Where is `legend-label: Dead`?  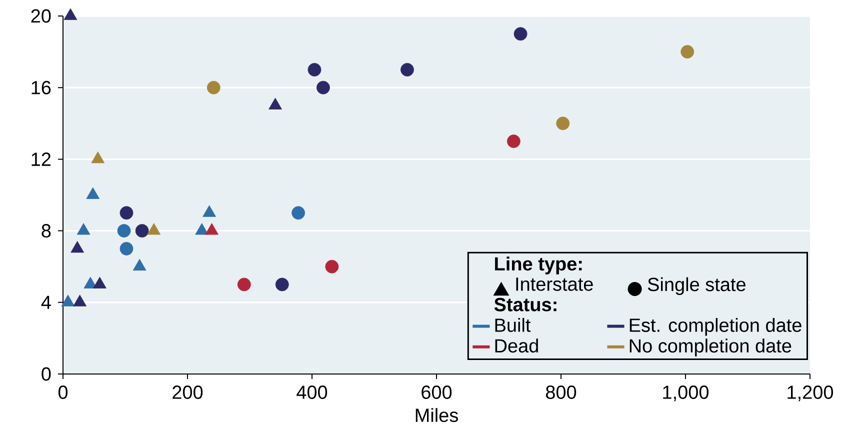
legend-label: Dead is located at coordinates (516, 345).